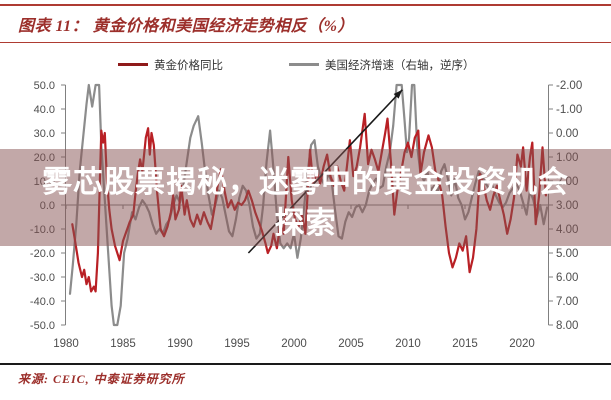 This screenshot has height=400, width=611. I want to click on svg-text: 6.00, so click(567, 278).